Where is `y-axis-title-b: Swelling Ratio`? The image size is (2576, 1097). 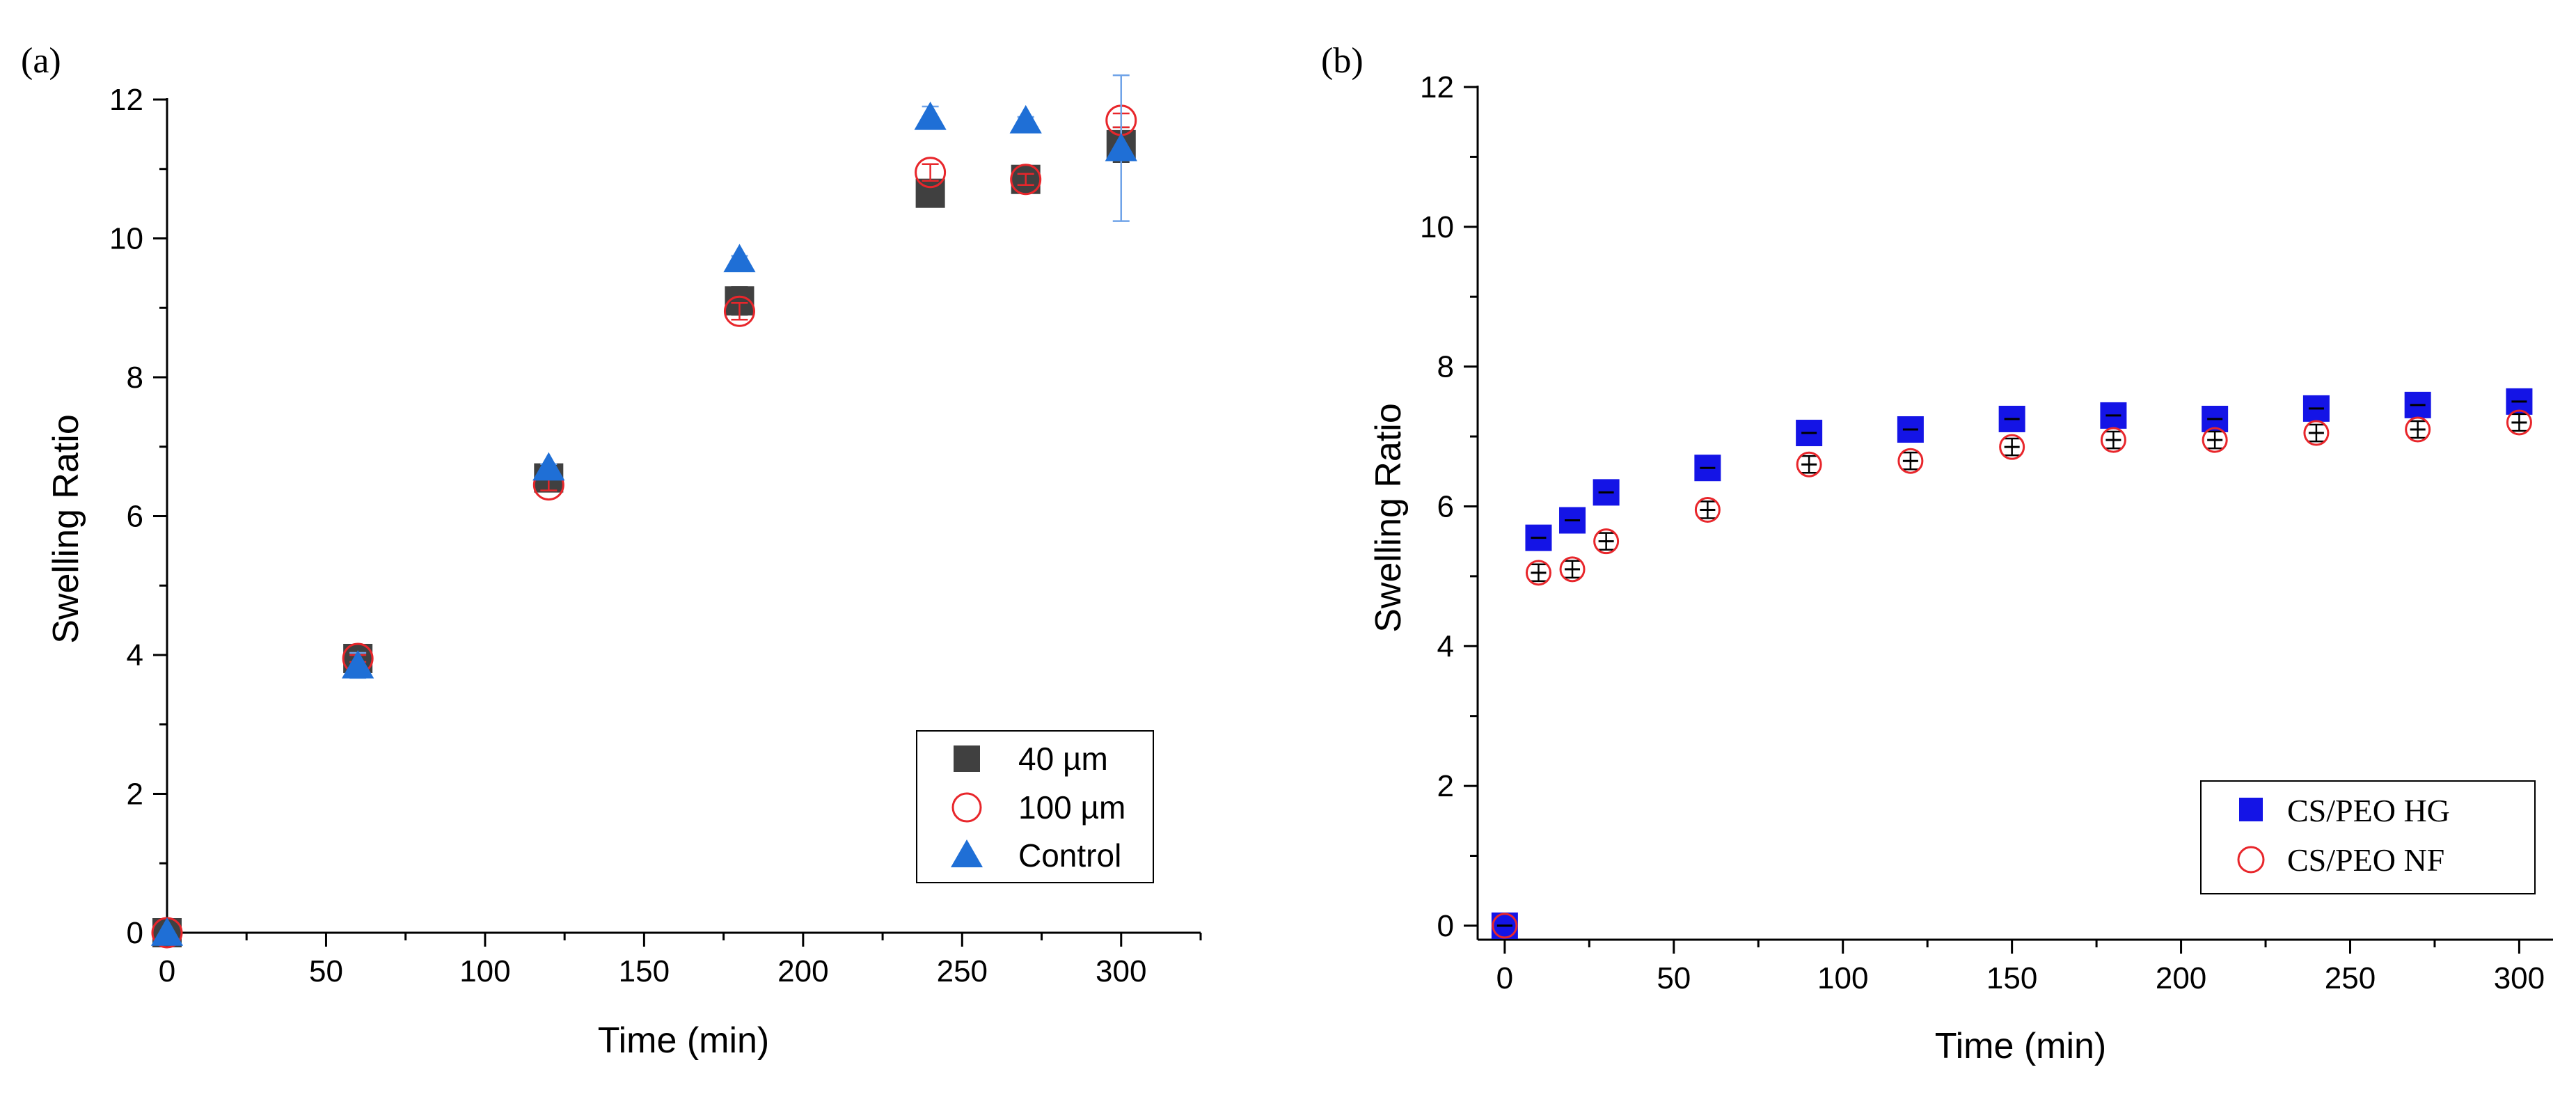
y-axis-title-b: Swelling Ratio is located at coordinates (1388, 518).